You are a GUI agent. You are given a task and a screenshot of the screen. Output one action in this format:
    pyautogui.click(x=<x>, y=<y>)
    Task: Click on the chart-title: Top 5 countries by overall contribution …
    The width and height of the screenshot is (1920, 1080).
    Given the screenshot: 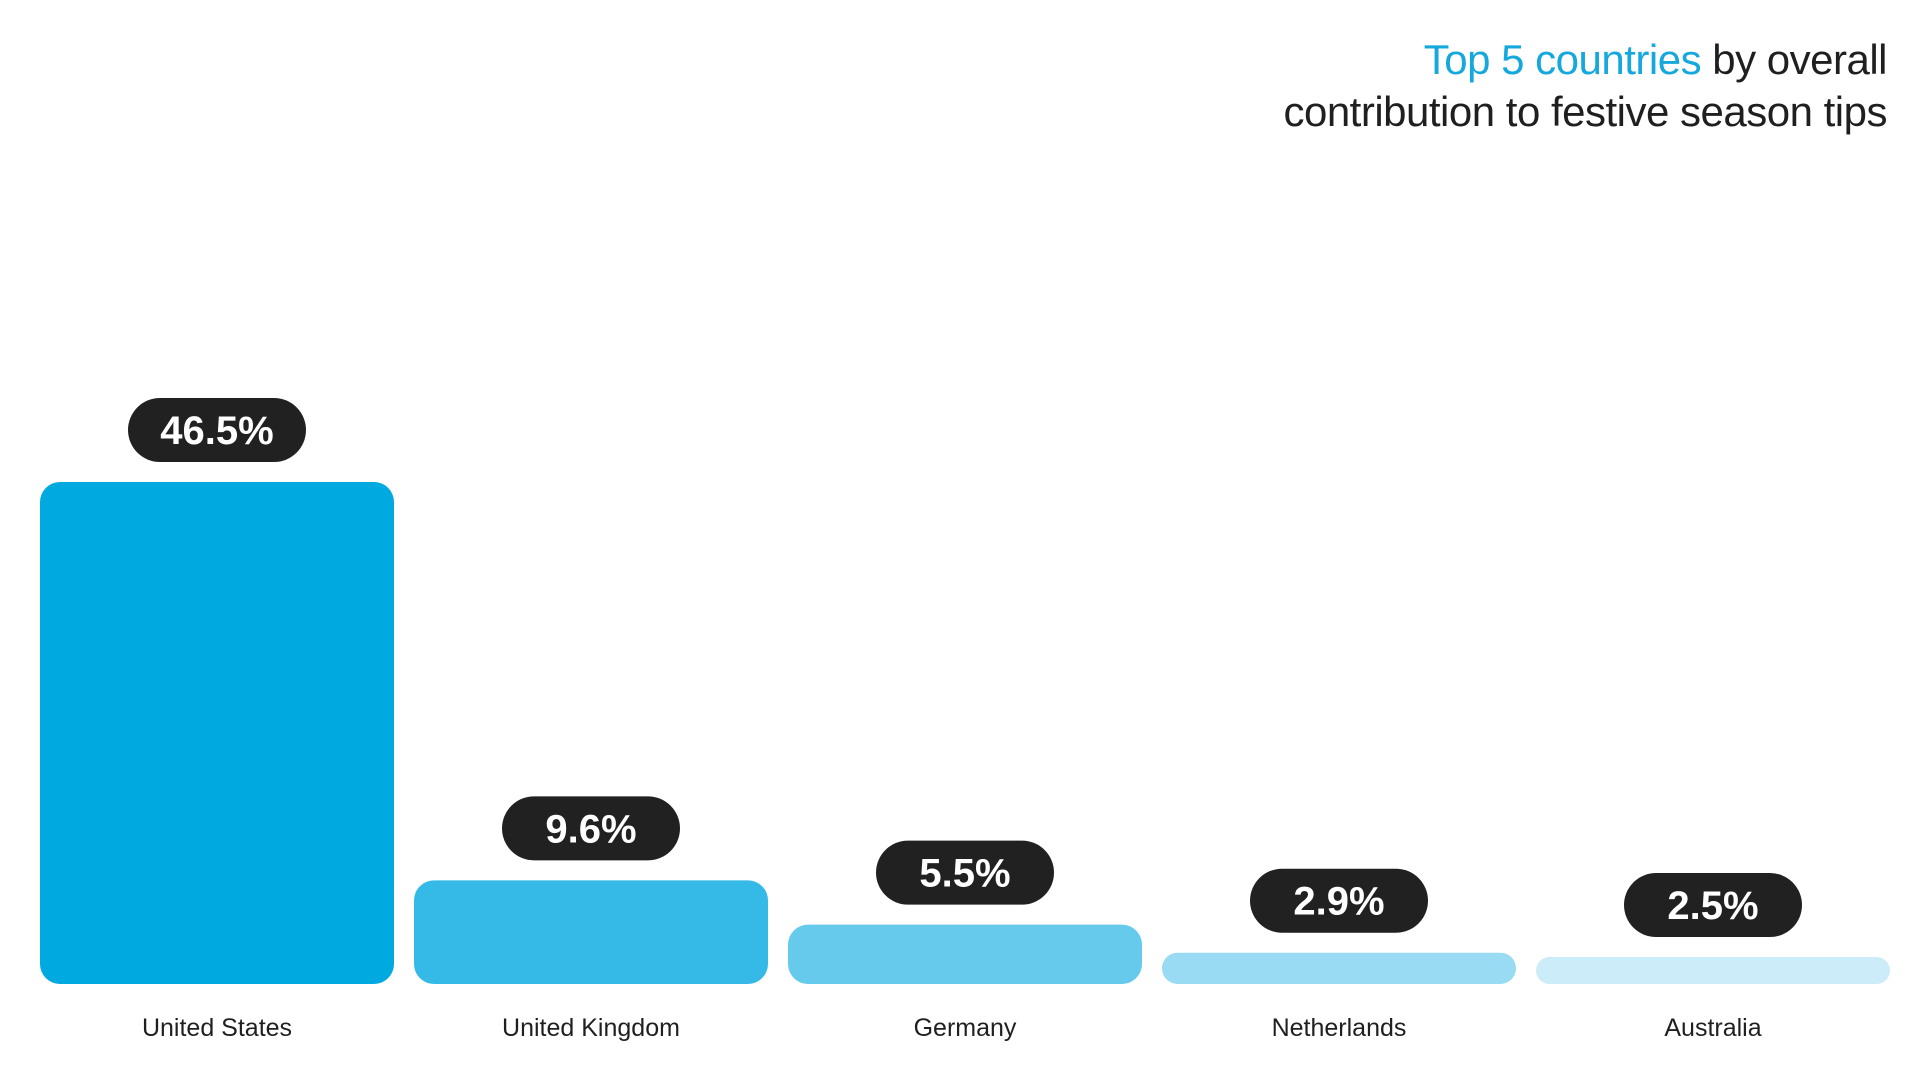 What is the action you would take?
    pyautogui.click(x=1585, y=86)
    